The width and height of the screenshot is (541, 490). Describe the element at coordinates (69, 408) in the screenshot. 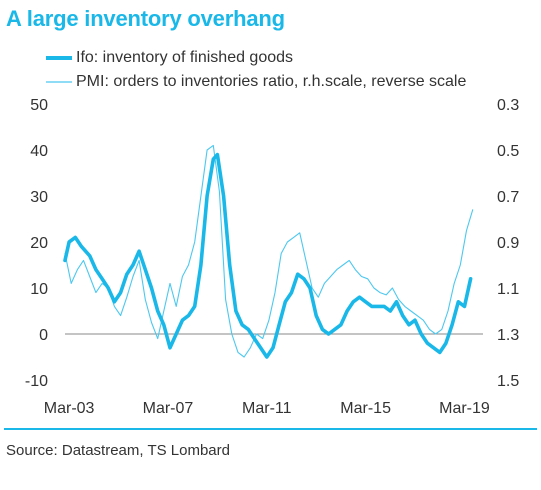

I see `x-tick-label: Mar-03` at that location.